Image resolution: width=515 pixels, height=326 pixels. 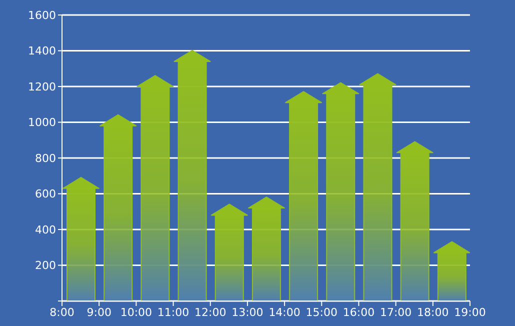 What do you see at coordinates (210, 312) in the screenshot?
I see `x-tick-label: 12:00` at bounding box center [210, 312].